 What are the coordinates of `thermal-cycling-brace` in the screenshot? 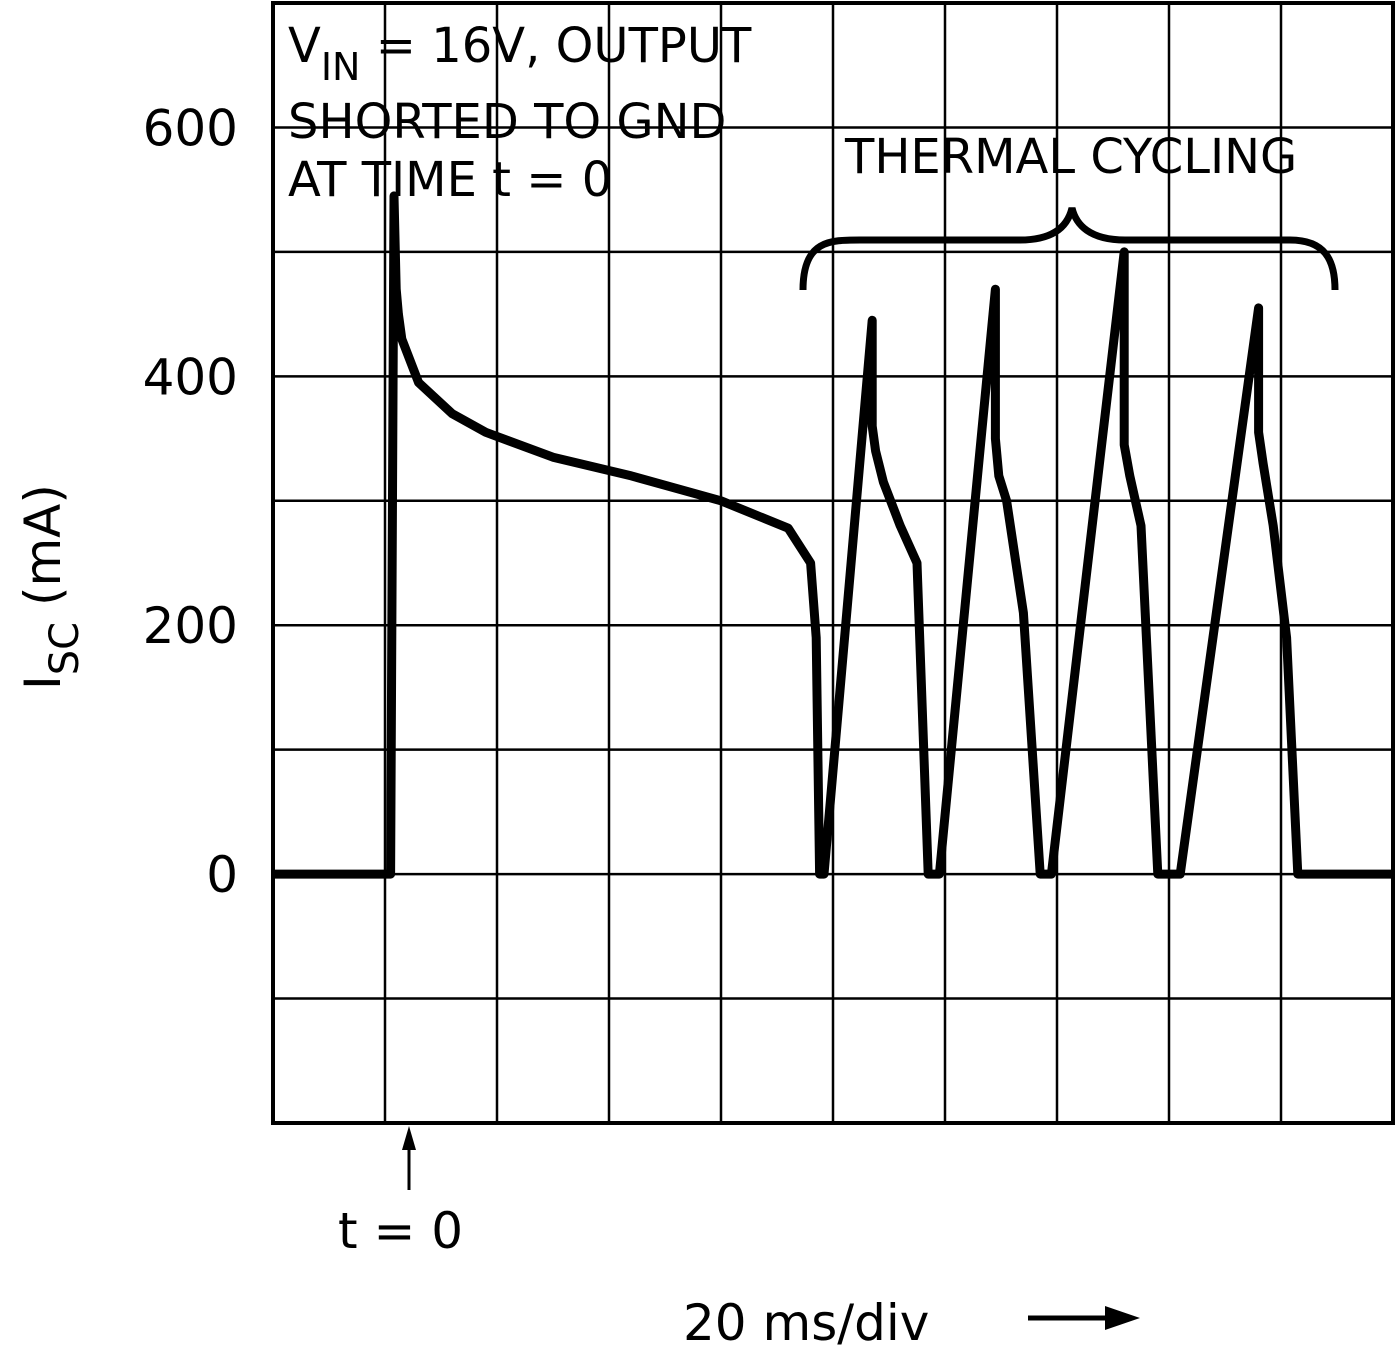 It's located at (1069, 249).